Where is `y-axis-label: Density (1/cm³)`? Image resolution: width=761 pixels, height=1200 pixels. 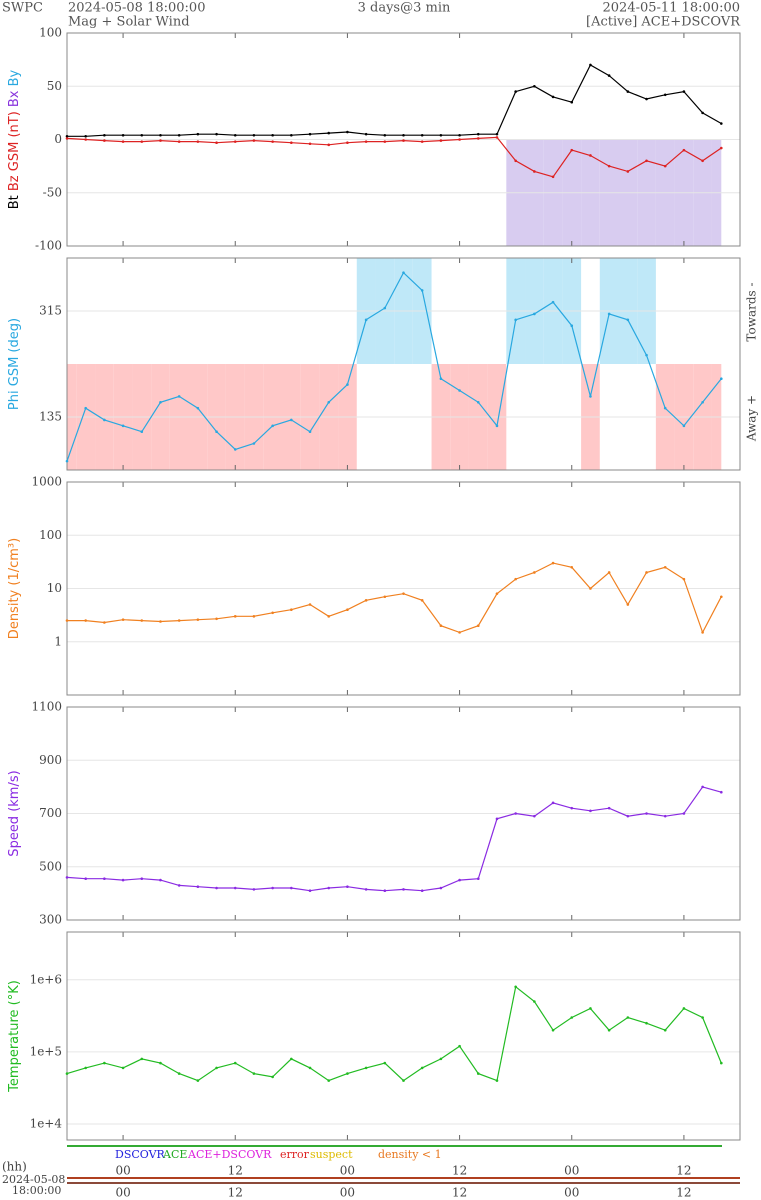 y-axis-label: Density (1/cm³) is located at coordinates (14, 588).